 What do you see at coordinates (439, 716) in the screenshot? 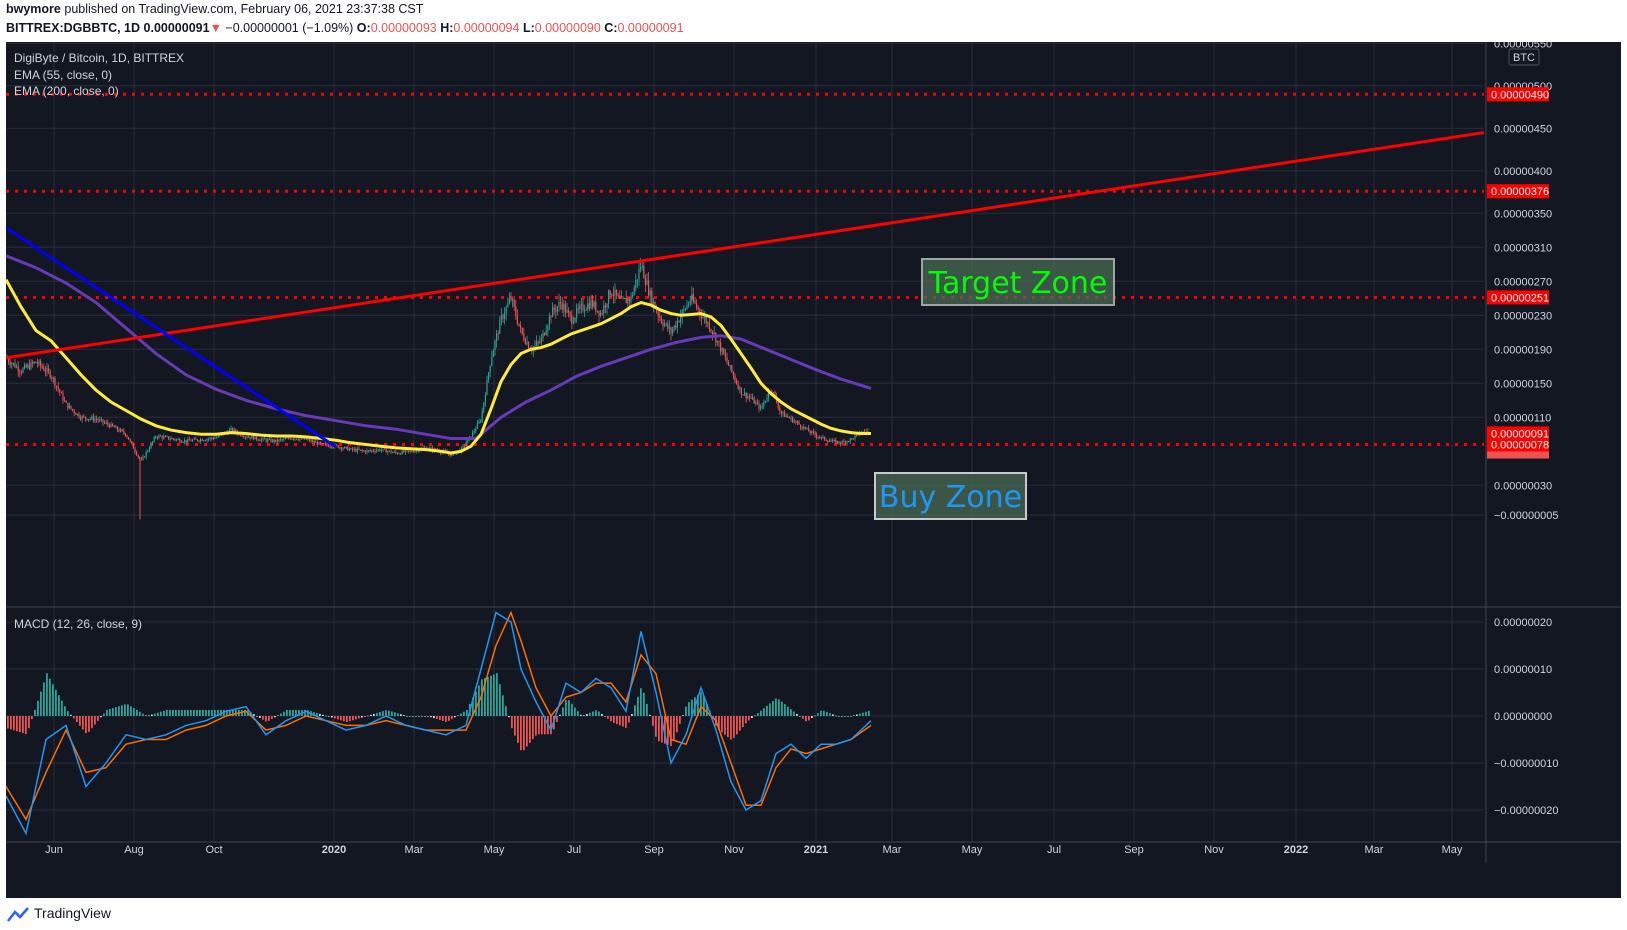
I see `macd-signal-line` at bounding box center [439, 716].